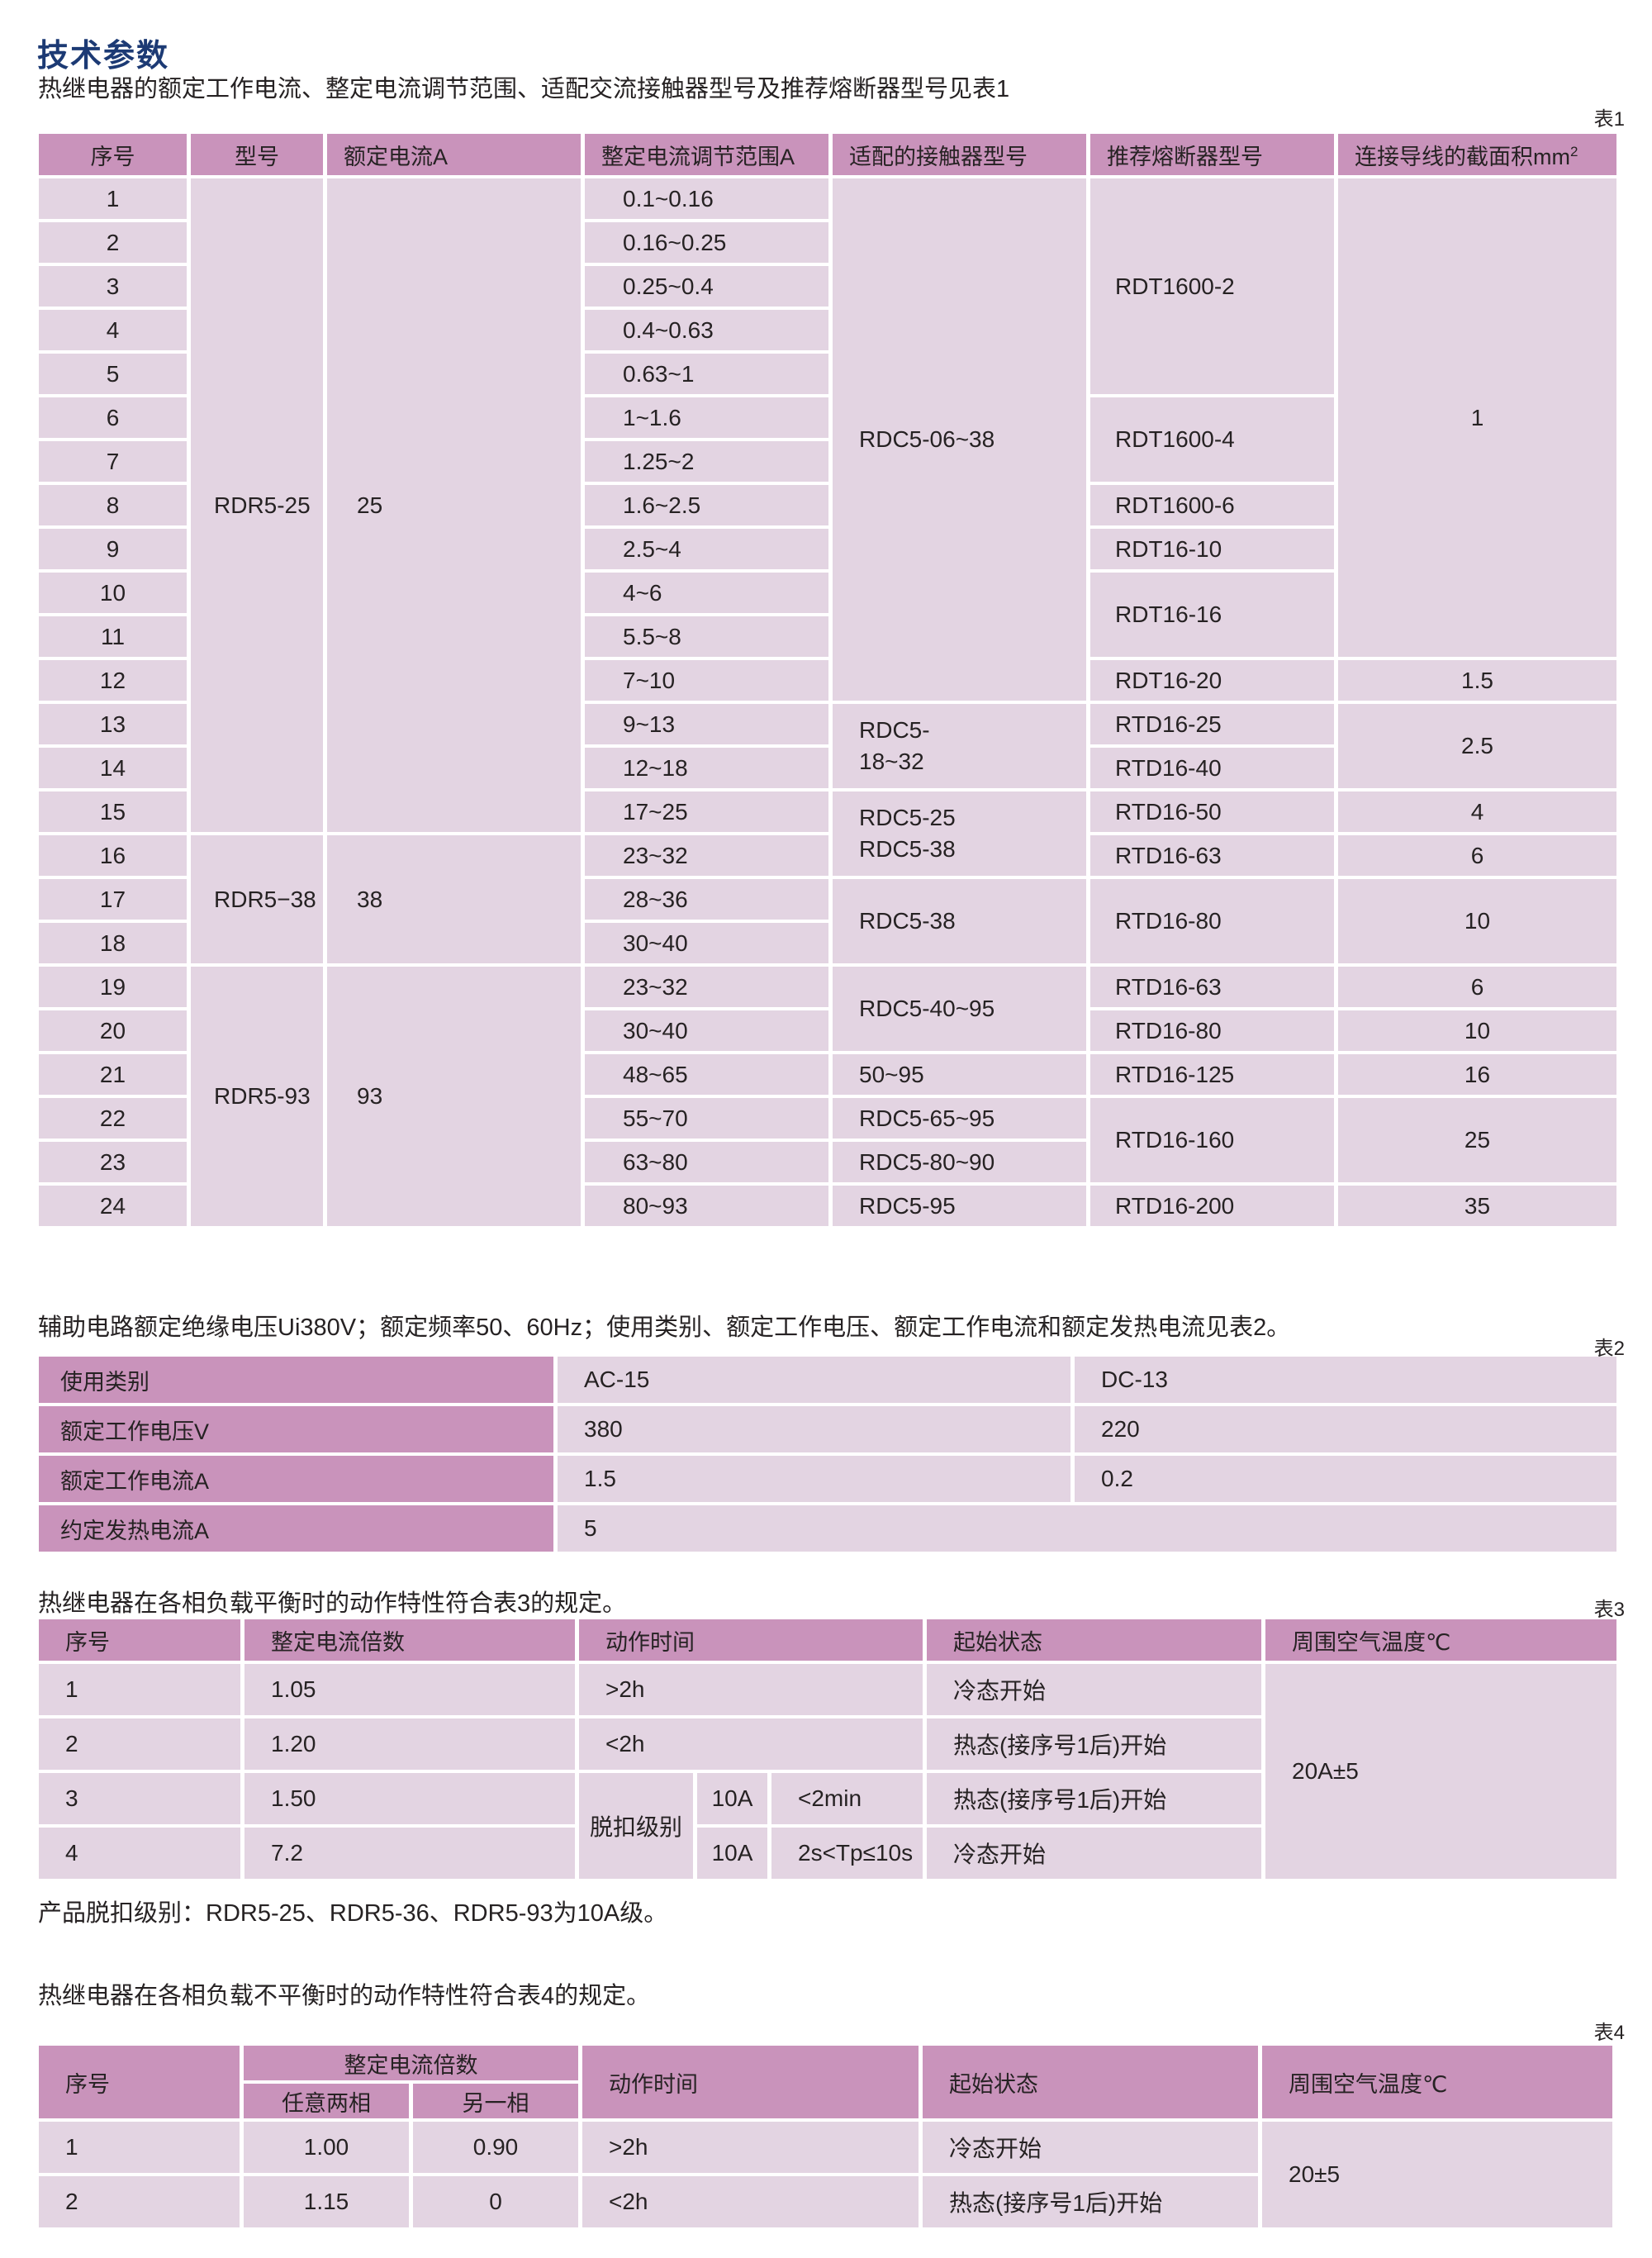  What do you see at coordinates (495, 2147) in the screenshot?
I see `cell-other-phase-multiple: 0.90` at bounding box center [495, 2147].